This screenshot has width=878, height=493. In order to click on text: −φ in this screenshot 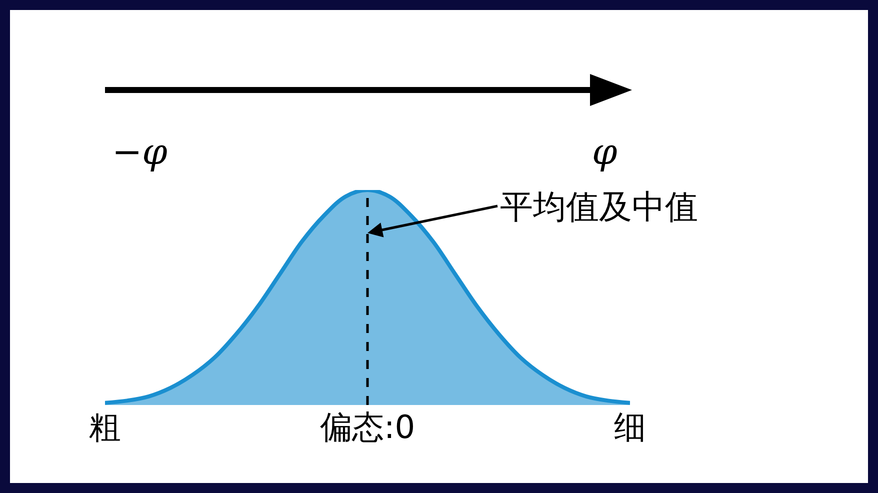, I will do `click(140, 152)`.